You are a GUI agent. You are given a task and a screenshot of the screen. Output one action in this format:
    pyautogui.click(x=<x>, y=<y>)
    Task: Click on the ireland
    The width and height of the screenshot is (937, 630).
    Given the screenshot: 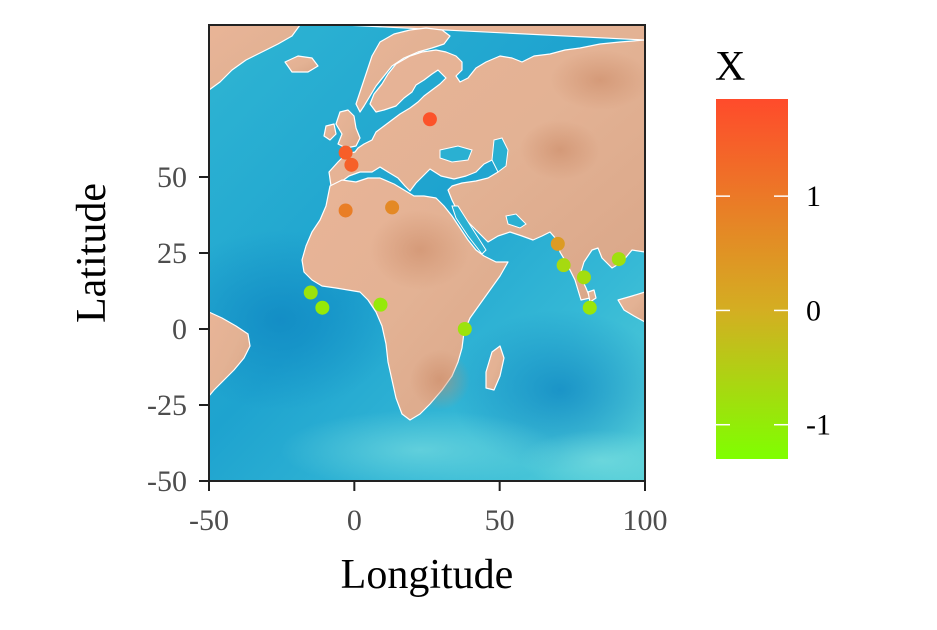 What is the action you would take?
    pyautogui.click(x=330, y=132)
    